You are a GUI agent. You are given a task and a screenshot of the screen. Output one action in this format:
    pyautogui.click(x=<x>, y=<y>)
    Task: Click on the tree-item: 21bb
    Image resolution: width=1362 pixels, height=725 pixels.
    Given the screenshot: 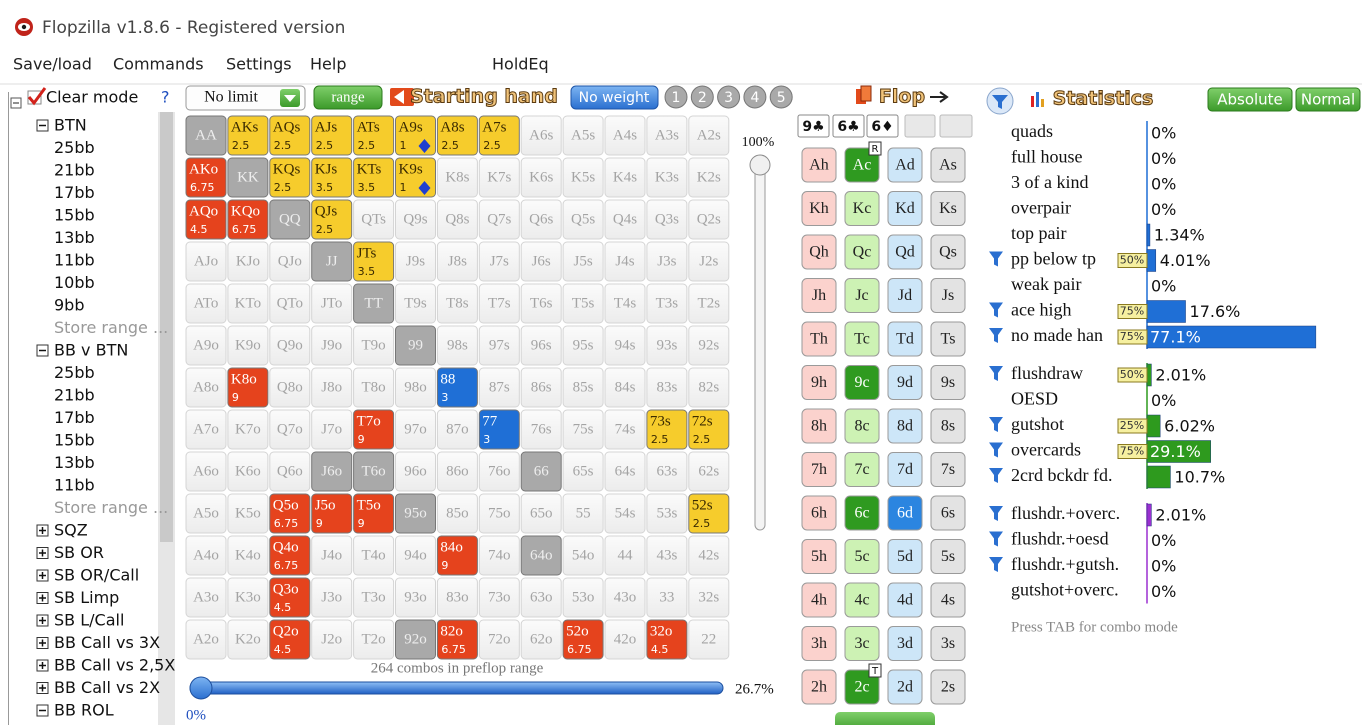 What is the action you would take?
    pyautogui.click(x=74, y=170)
    